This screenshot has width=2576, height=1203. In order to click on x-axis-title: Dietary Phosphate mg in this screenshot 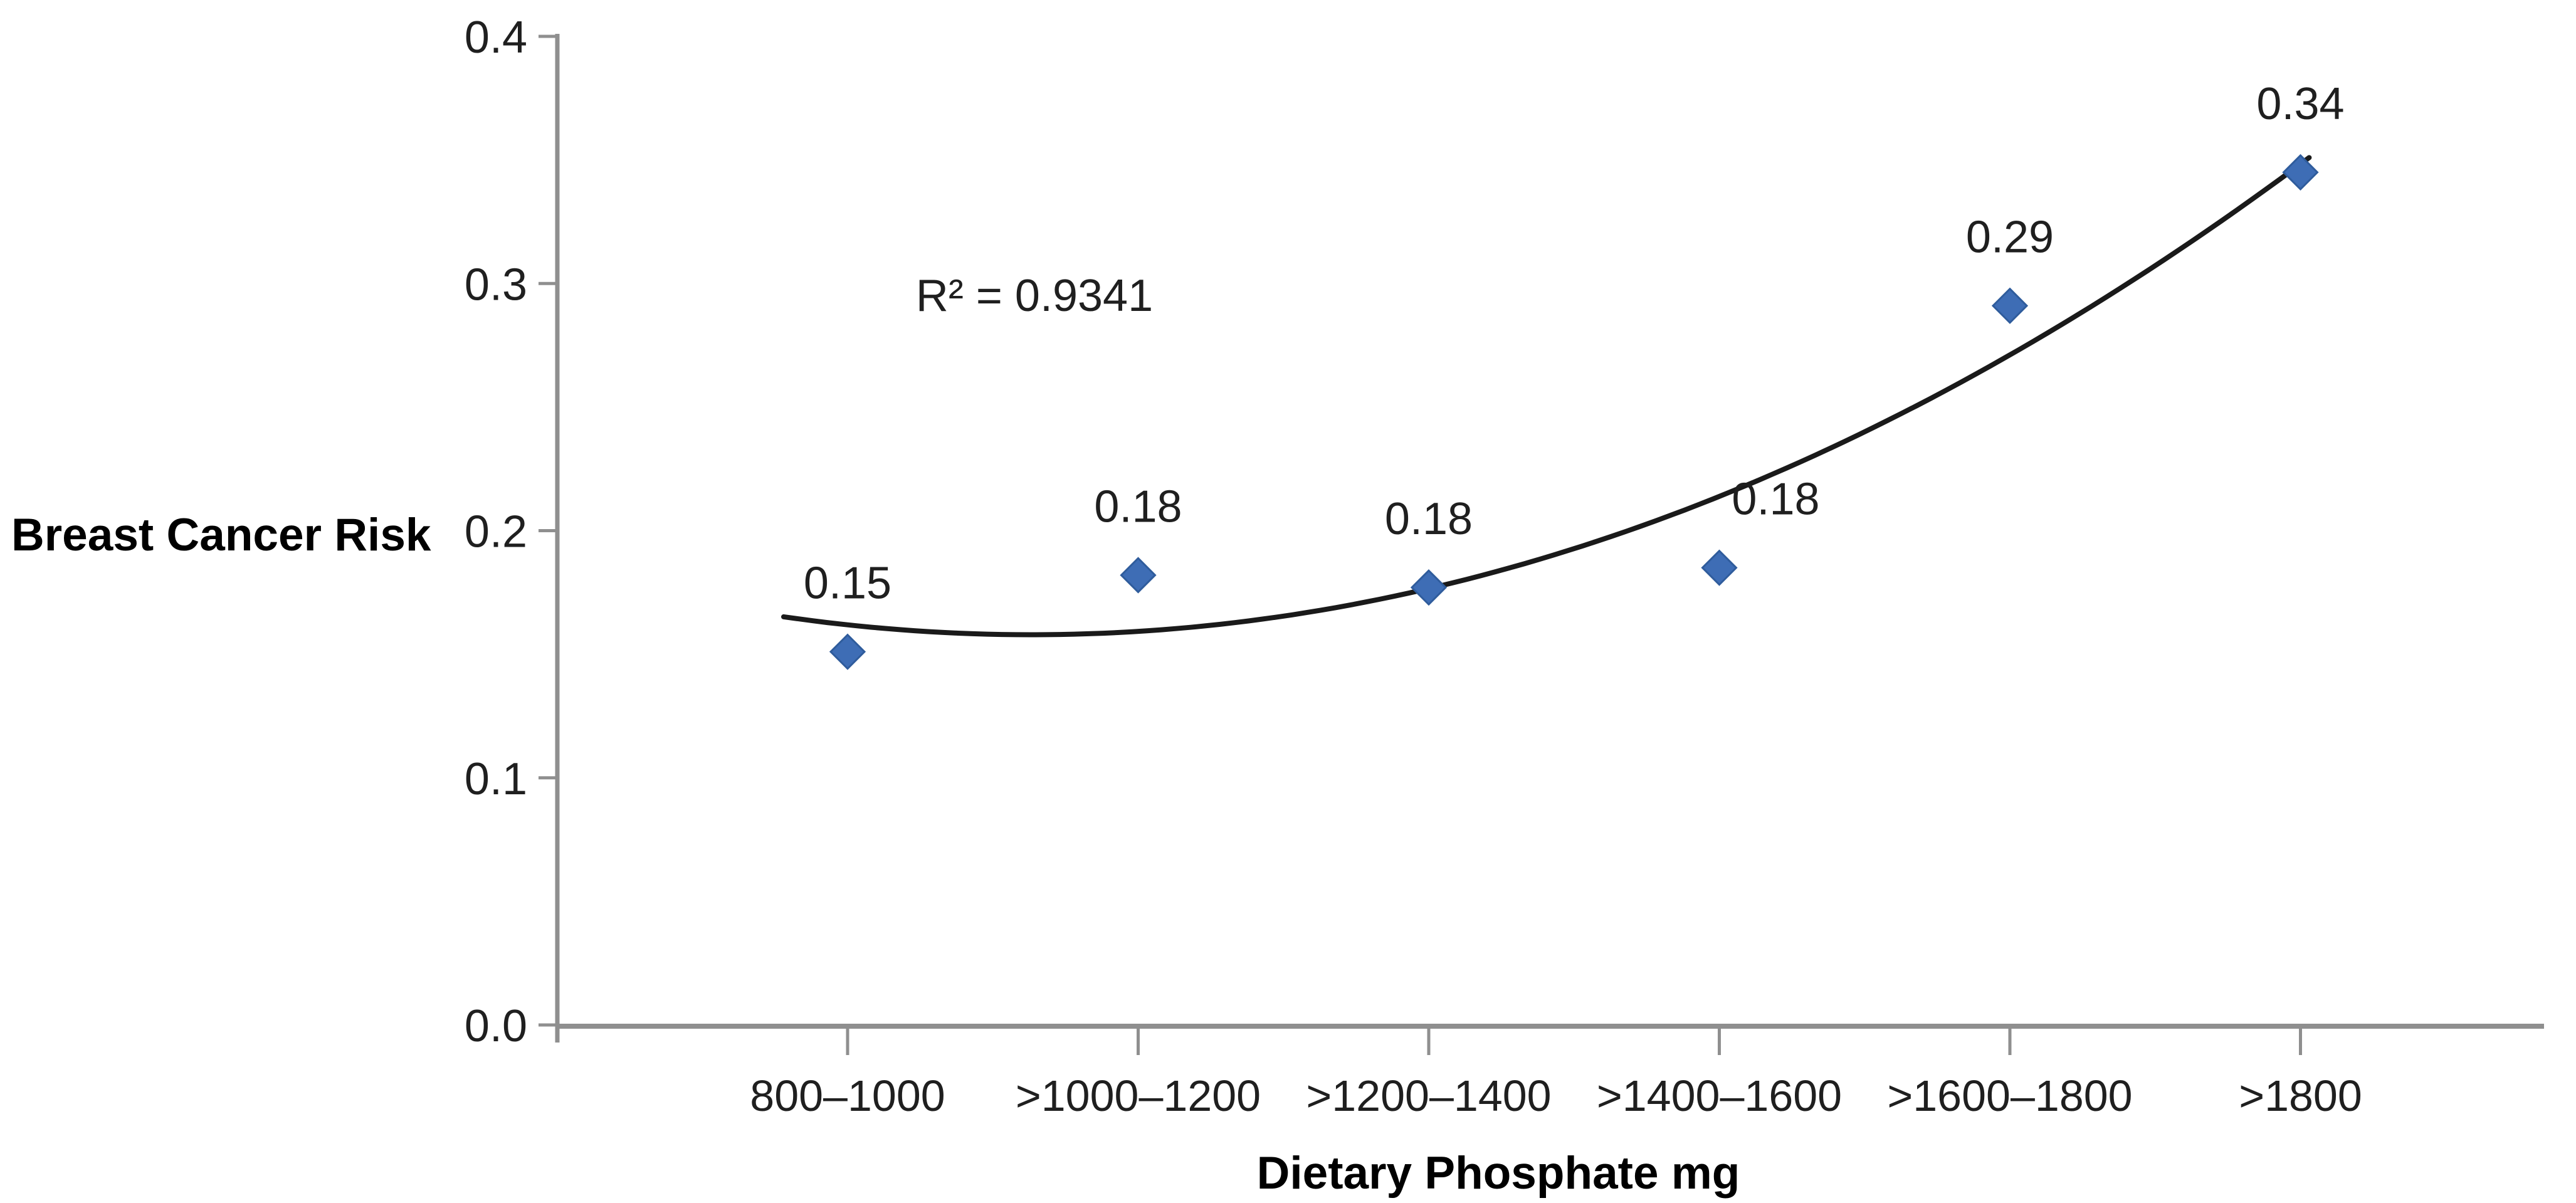, I will do `click(1498, 1173)`.